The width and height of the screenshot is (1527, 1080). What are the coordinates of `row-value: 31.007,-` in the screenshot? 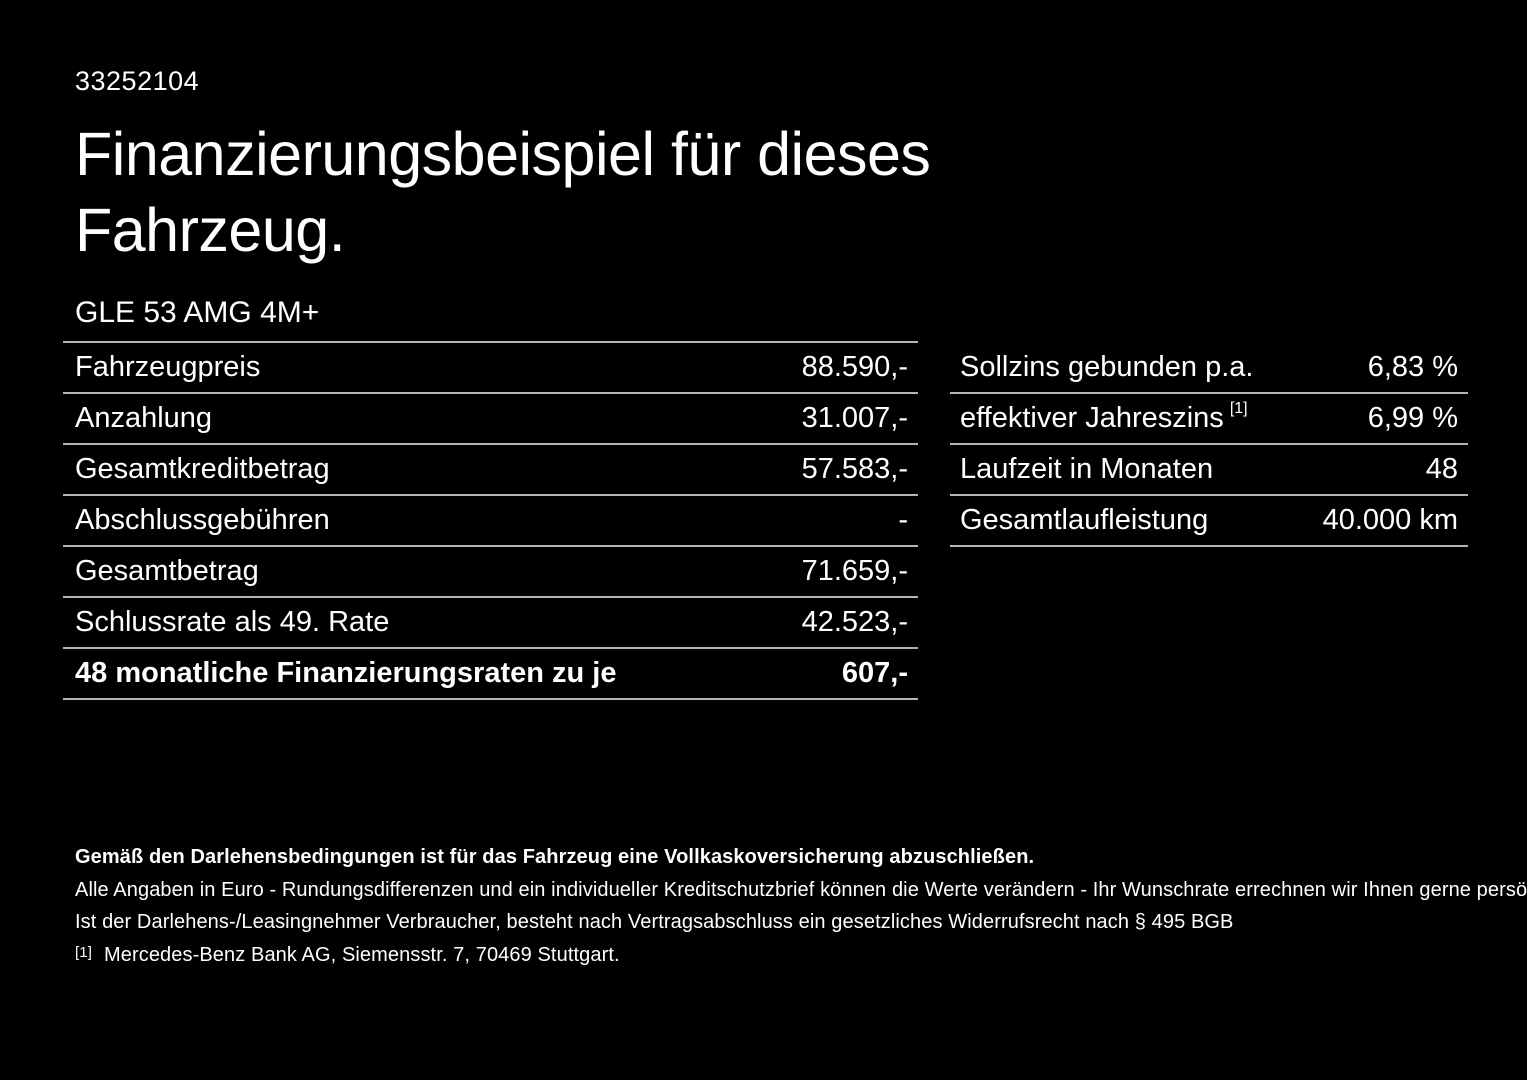 It's located at (854, 418).